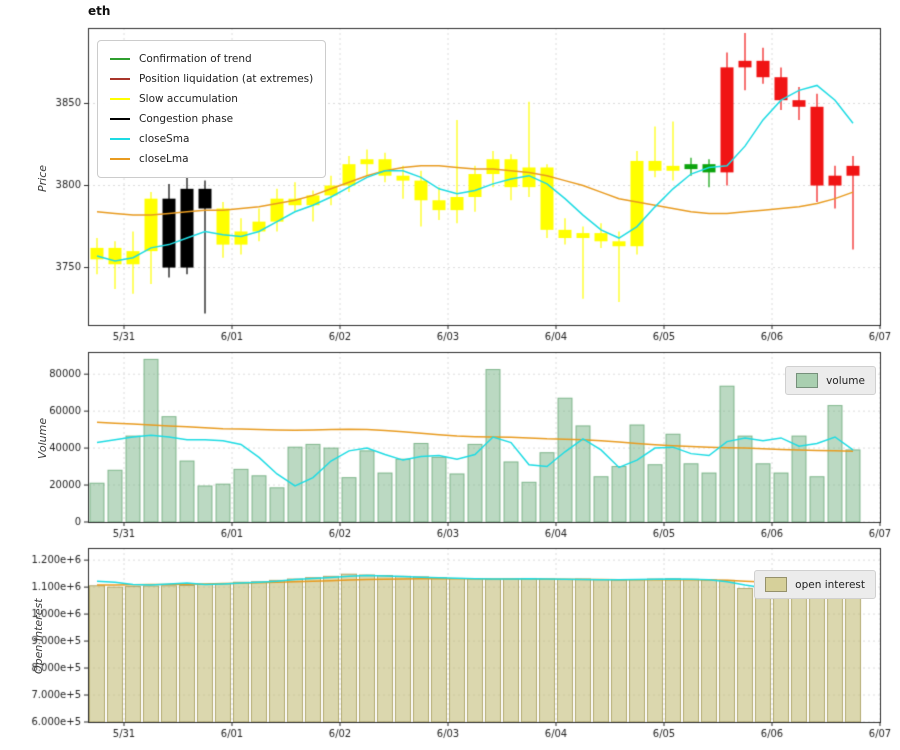  Describe the element at coordinates (830, 584) in the screenshot. I see `open-interest-legend-label: open interest` at that location.